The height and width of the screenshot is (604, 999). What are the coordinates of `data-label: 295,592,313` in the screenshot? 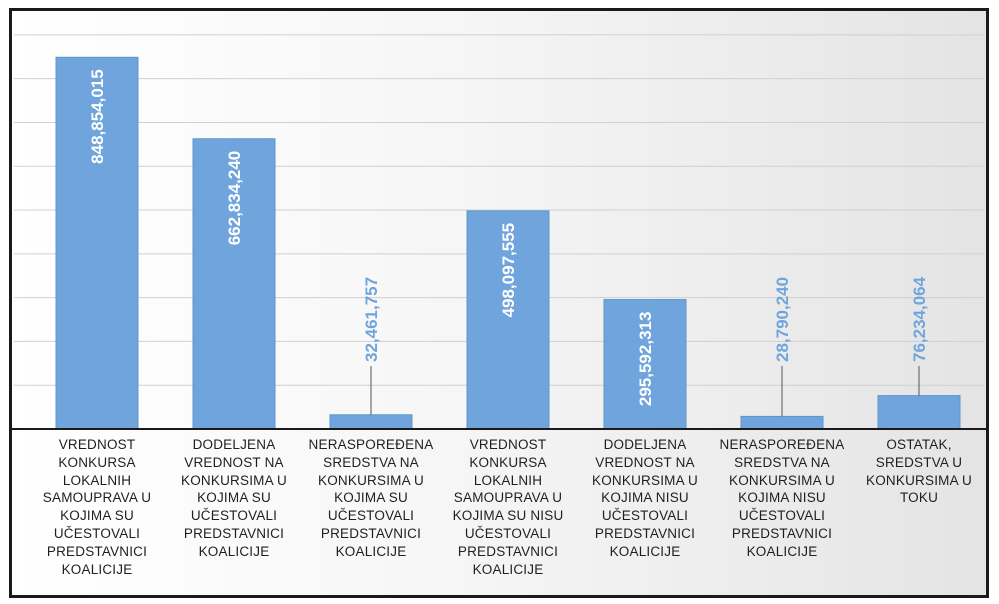 It's located at (645, 359).